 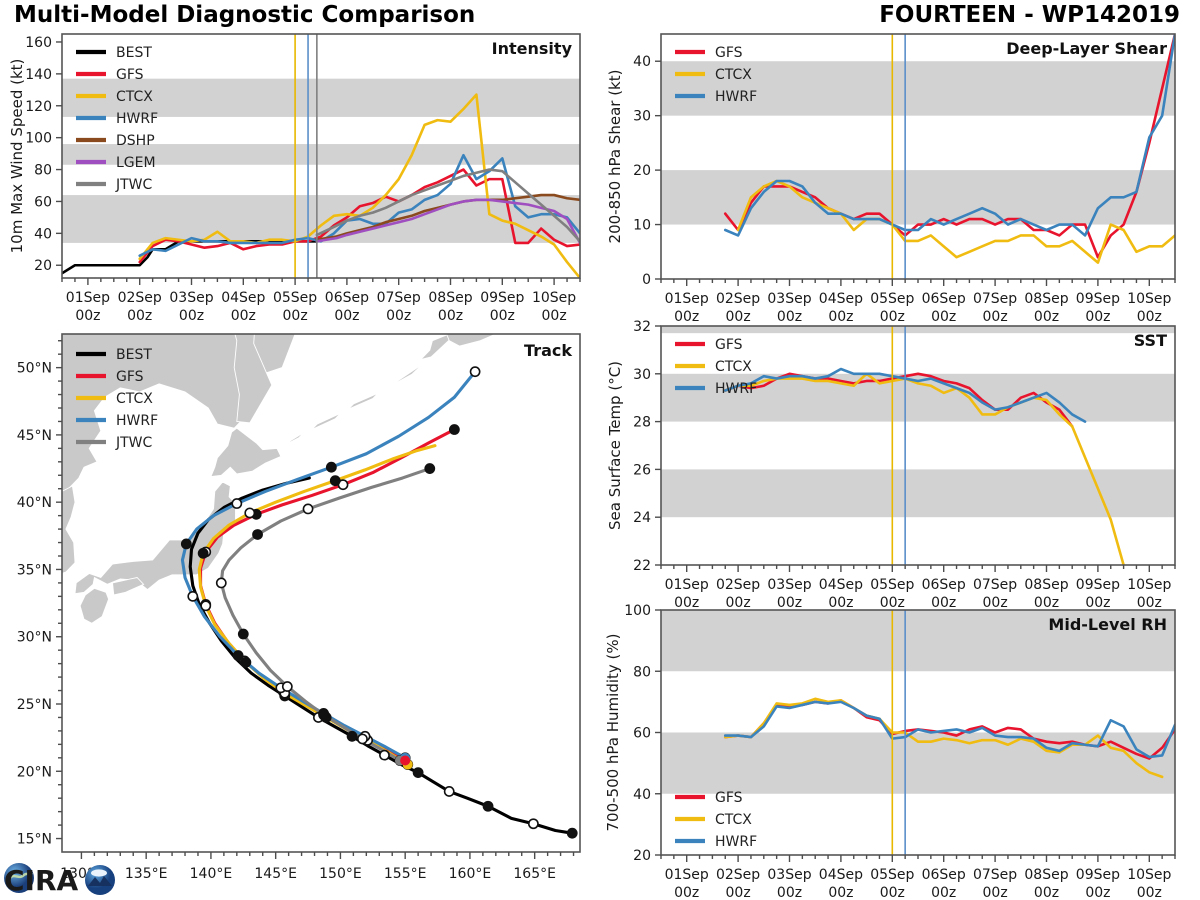 What do you see at coordinates (949, 135) in the screenshot?
I see `series-hwrf` at bounding box center [949, 135].